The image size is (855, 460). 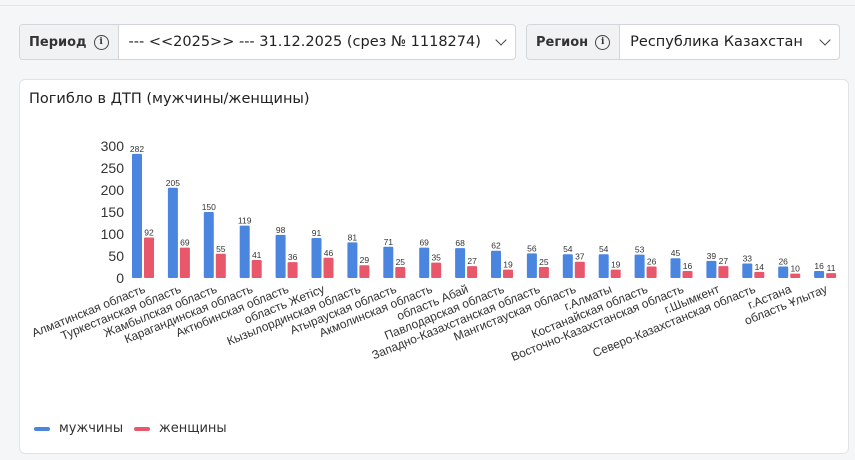 I want to click on data-label-women: 37, so click(x=580, y=257).